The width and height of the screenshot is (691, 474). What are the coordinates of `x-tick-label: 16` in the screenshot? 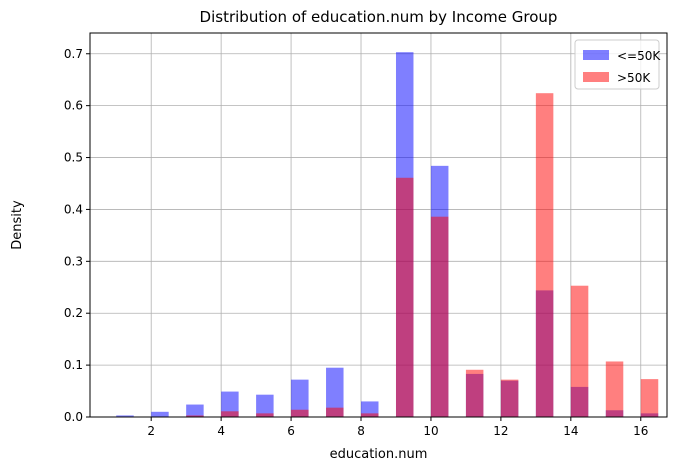 It's located at (640, 431).